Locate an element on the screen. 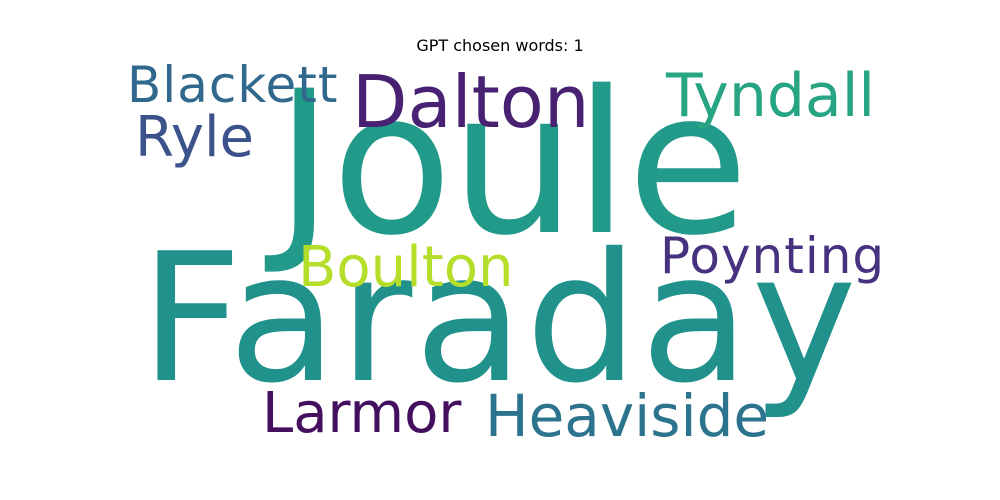 The width and height of the screenshot is (1000, 500). word-larmor: Larmor is located at coordinates (362, 413).